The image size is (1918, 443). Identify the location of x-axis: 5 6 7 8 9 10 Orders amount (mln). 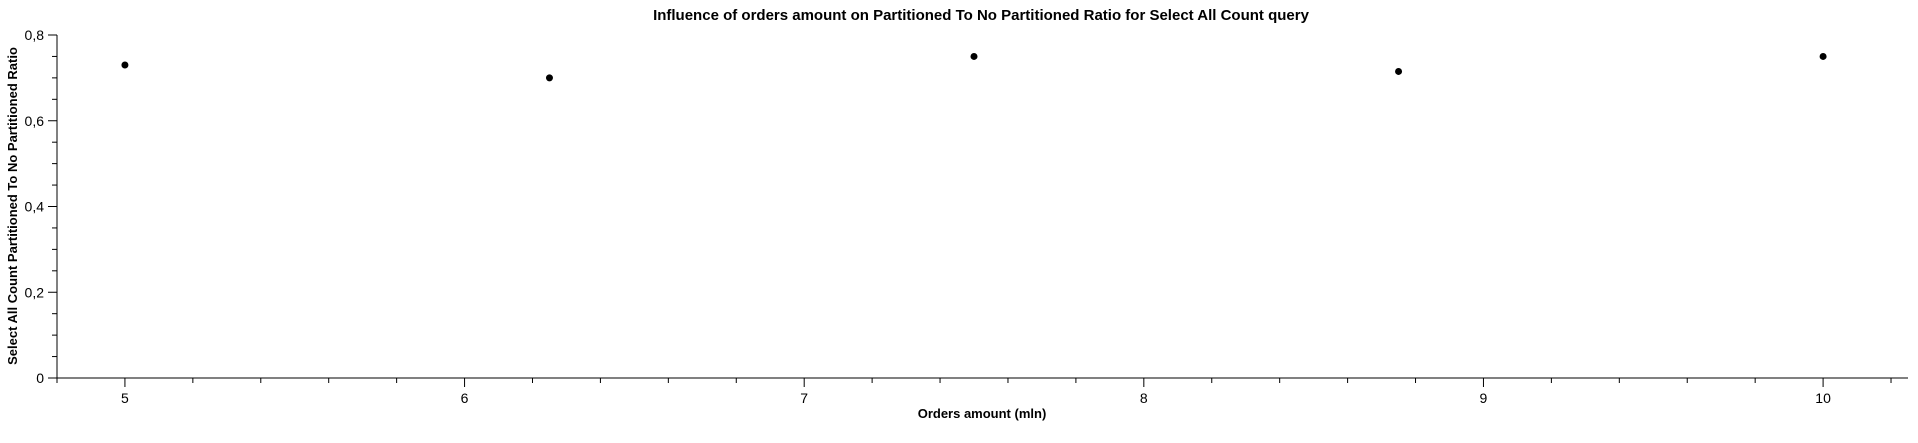
(982, 399).